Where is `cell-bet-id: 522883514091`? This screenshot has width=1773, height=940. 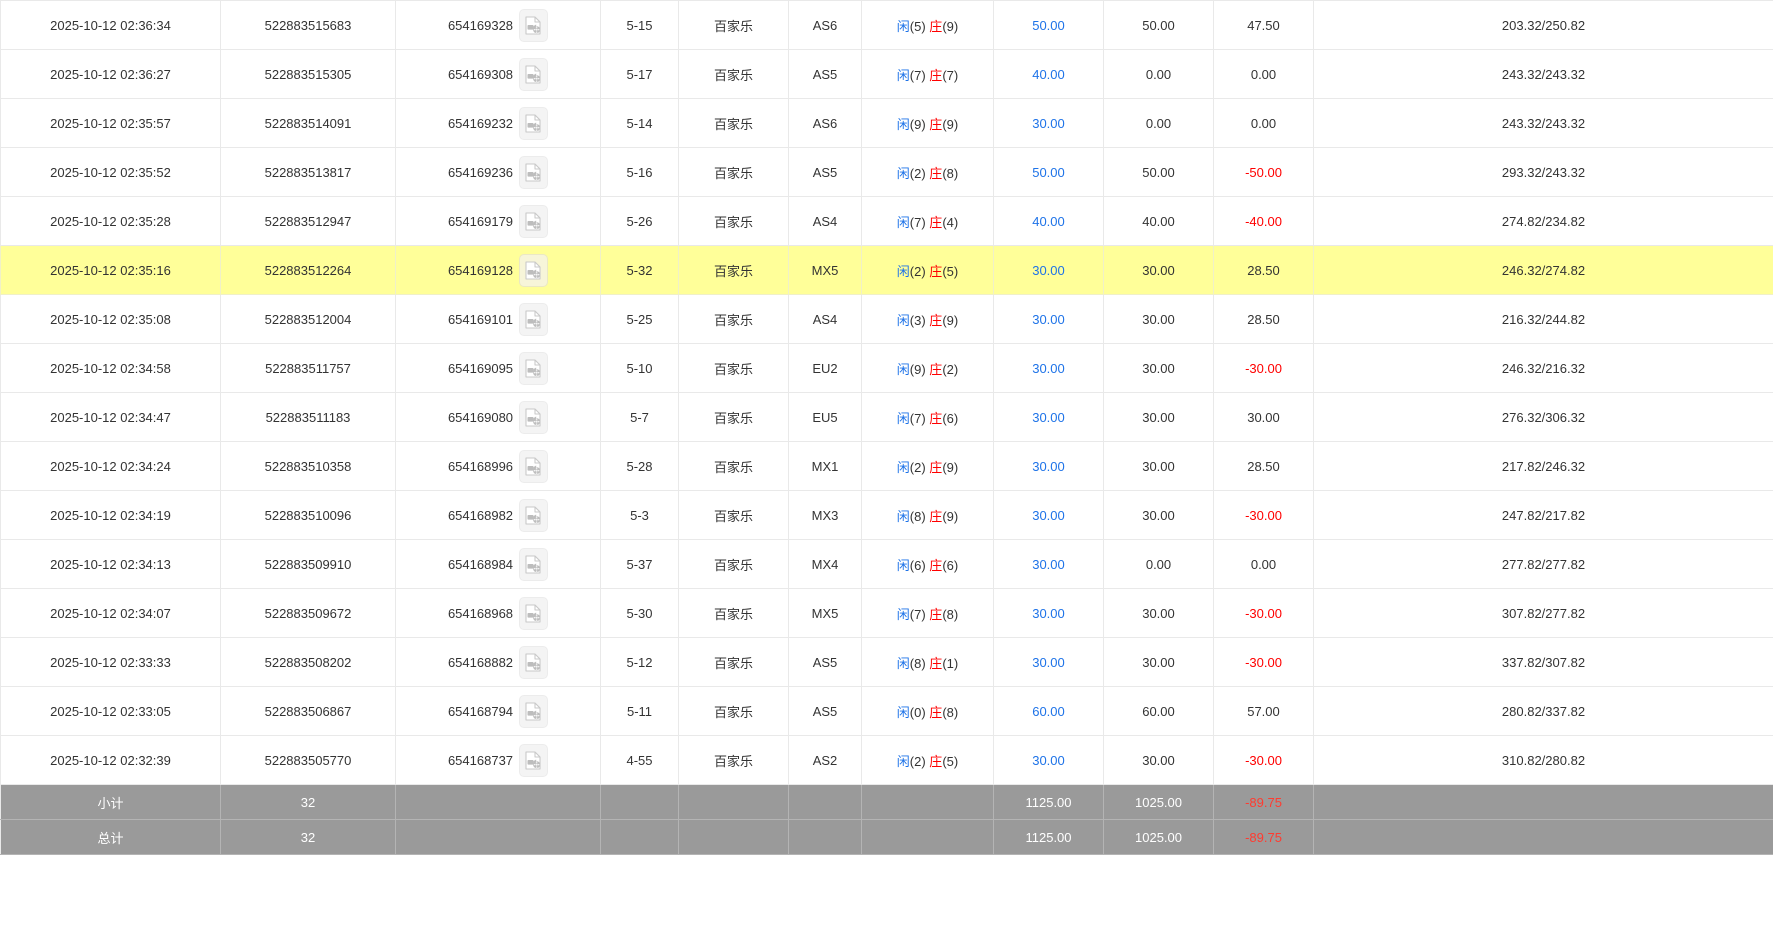
cell-bet-id: 522883514091 is located at coordinates (308, 123).